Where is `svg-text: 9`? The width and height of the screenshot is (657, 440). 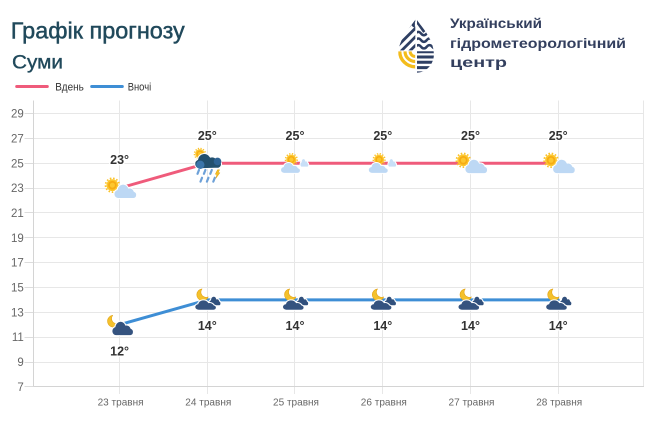
svg-text: 9 is located at coordinates (20, 363).